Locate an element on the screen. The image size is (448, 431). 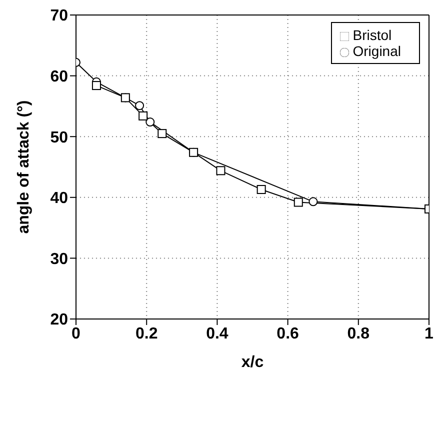
x-tick-label: 0.8 is located at coordinates (358, 333).